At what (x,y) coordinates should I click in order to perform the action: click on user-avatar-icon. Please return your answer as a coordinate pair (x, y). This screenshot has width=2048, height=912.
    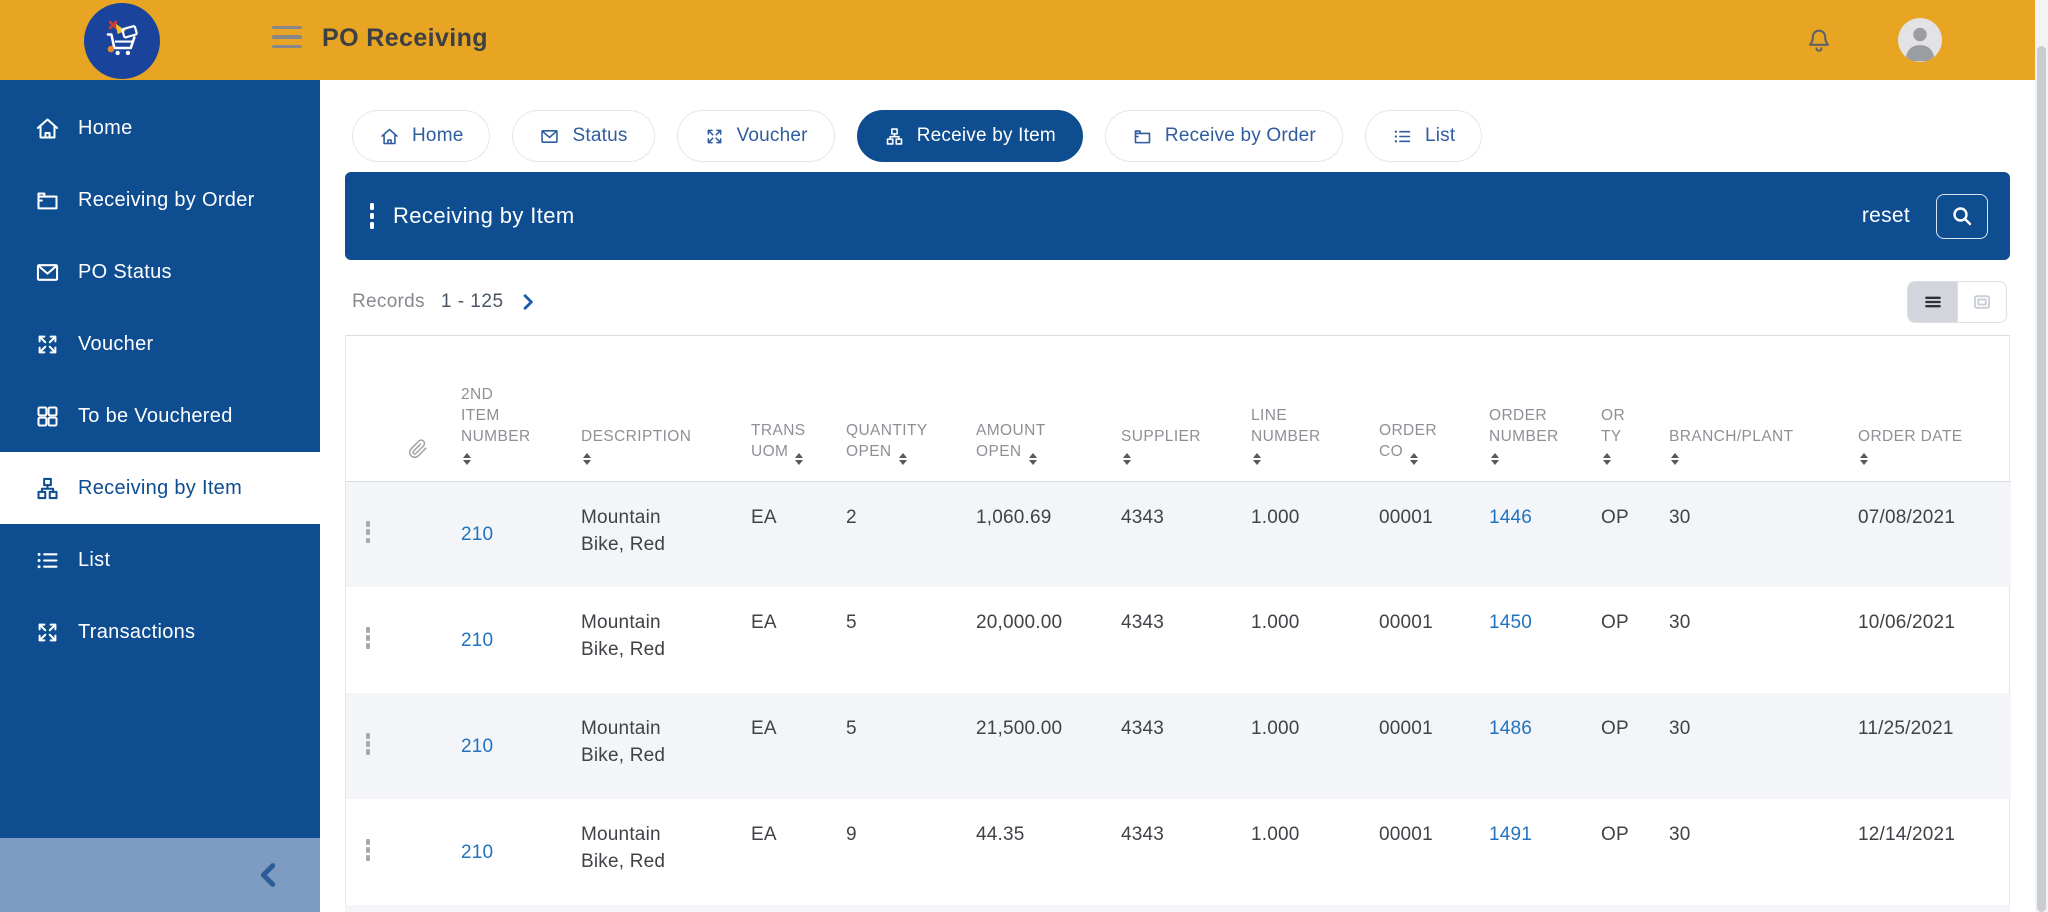
    Looking at the image, I should click on (1920, 40).